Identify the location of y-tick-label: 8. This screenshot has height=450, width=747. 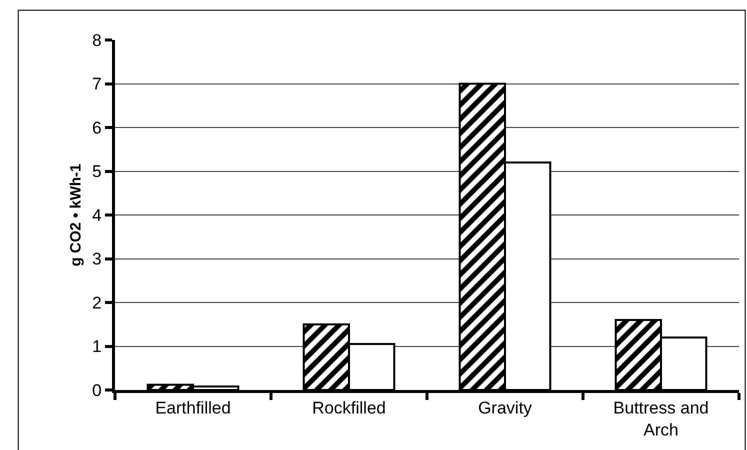
(97, 40).